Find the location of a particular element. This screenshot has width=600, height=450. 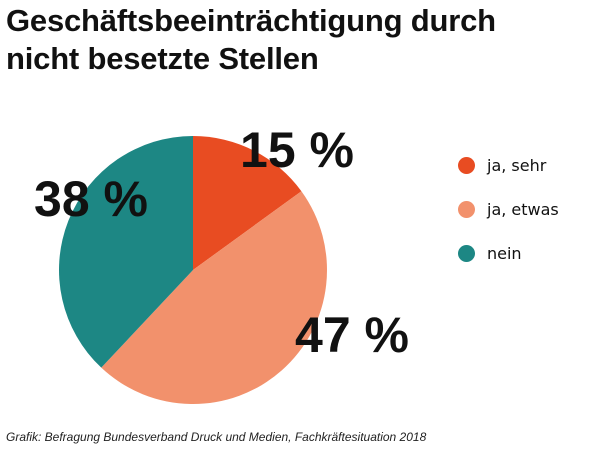

legend-swatch-ja-etwas is located at coordinates (466, 209).